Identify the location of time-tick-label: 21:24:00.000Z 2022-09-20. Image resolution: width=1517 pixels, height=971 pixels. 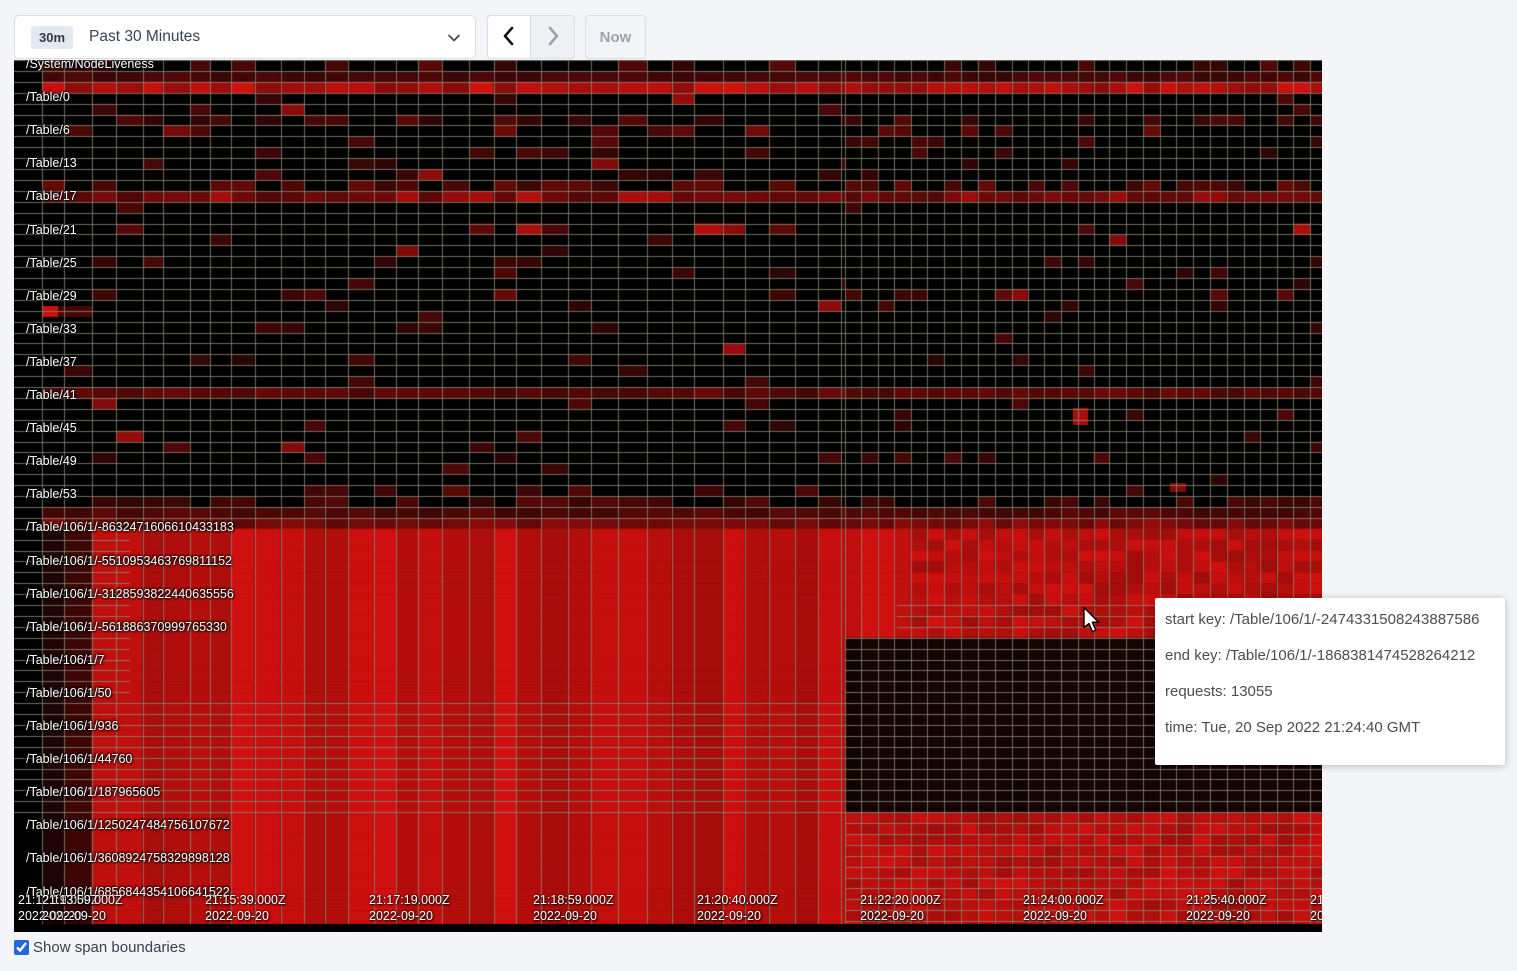
(1063, 908).